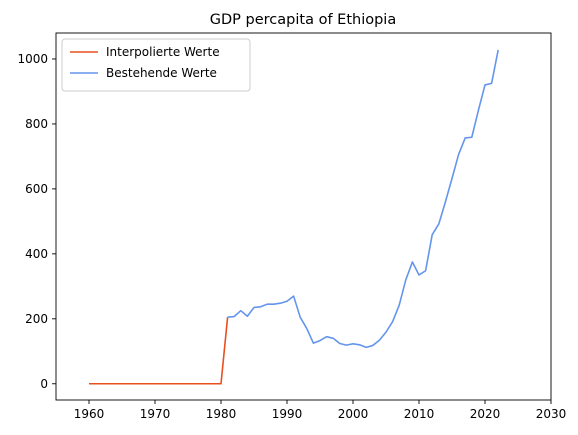  I want to click on legend: Interpolierte Werte Bestehende Werte, so click(156, 65).